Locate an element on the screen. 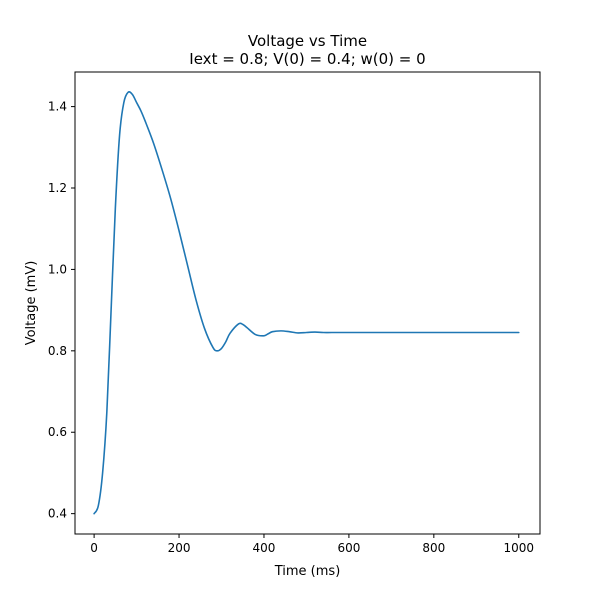 The width and height of the screenshot is (600, 600). x-tick-label: 0 is located at coordinates (94, 548).